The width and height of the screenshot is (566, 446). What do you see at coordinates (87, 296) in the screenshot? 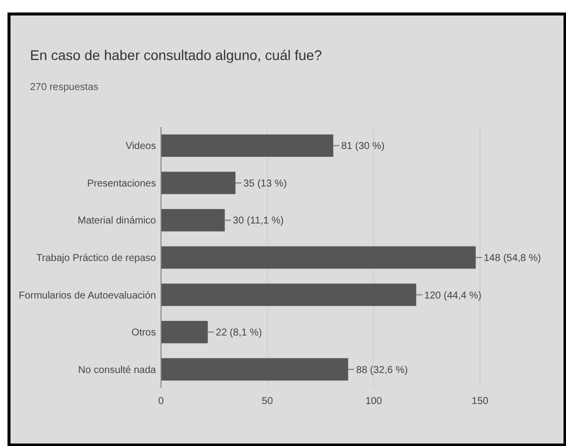
I see `y-tick-label: Formularios de Autoevaluación` at bounding box center [87, 296].